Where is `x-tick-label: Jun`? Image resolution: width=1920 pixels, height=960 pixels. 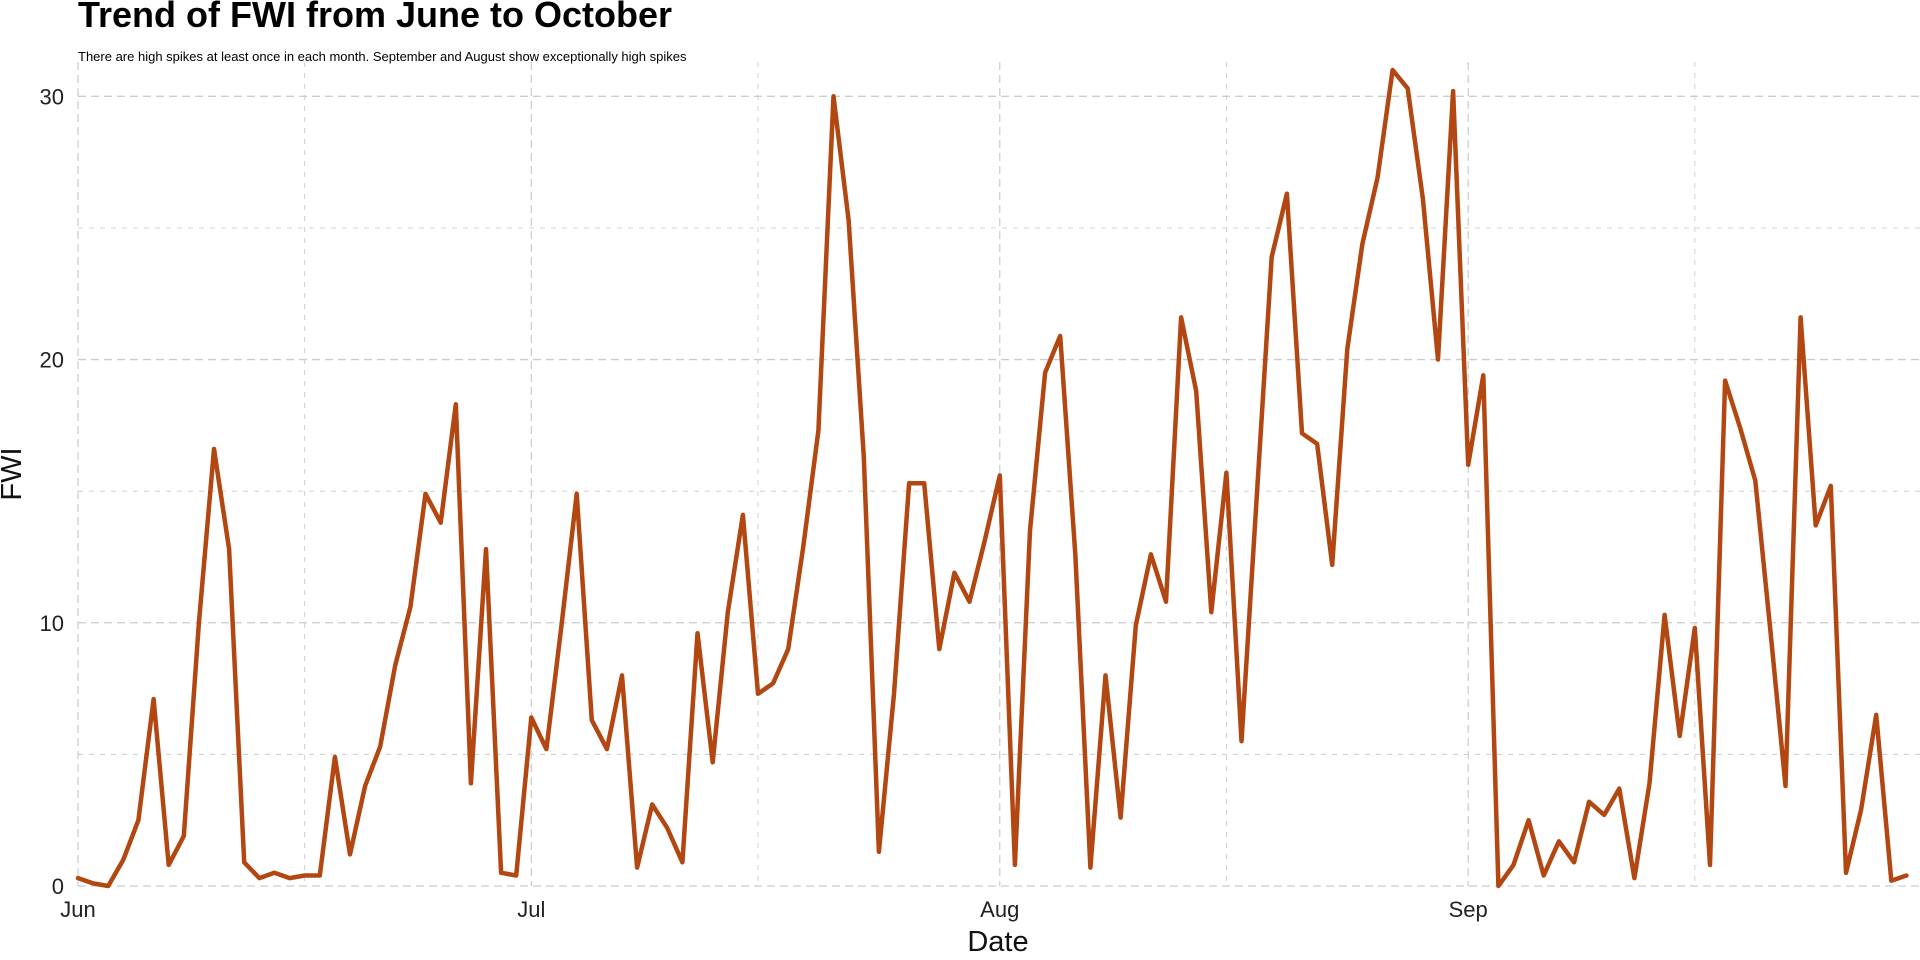
x-tick-label: Jun is located at coordinates (77, 909).